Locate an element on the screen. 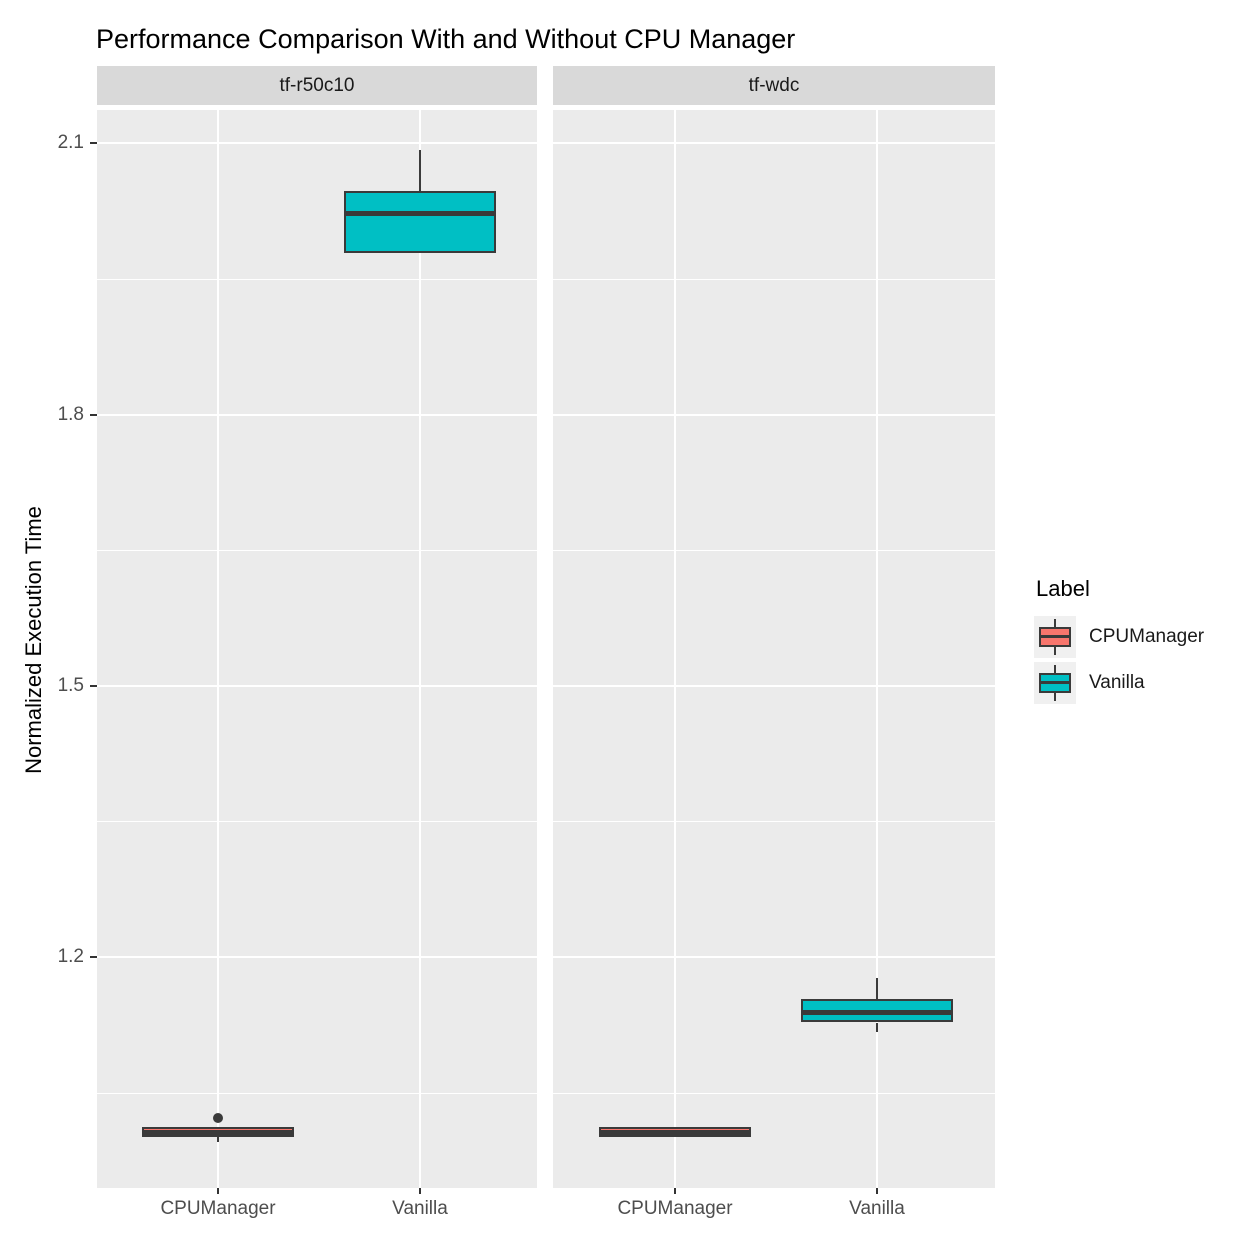 The image size is (1238, 1242). facet-strip-tf-wdc: tf-wdc is located at coordinates (774, 85).